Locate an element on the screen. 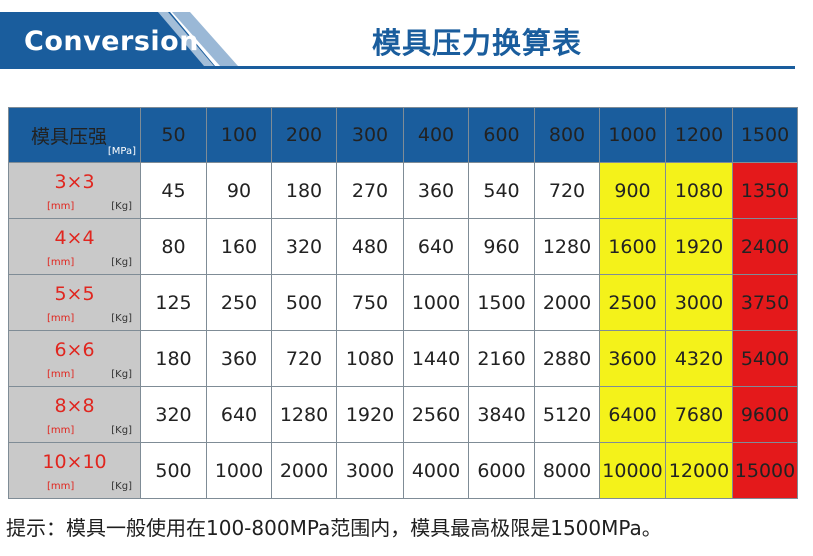  size-label: 5×5 is located at coordinates (74, 294).